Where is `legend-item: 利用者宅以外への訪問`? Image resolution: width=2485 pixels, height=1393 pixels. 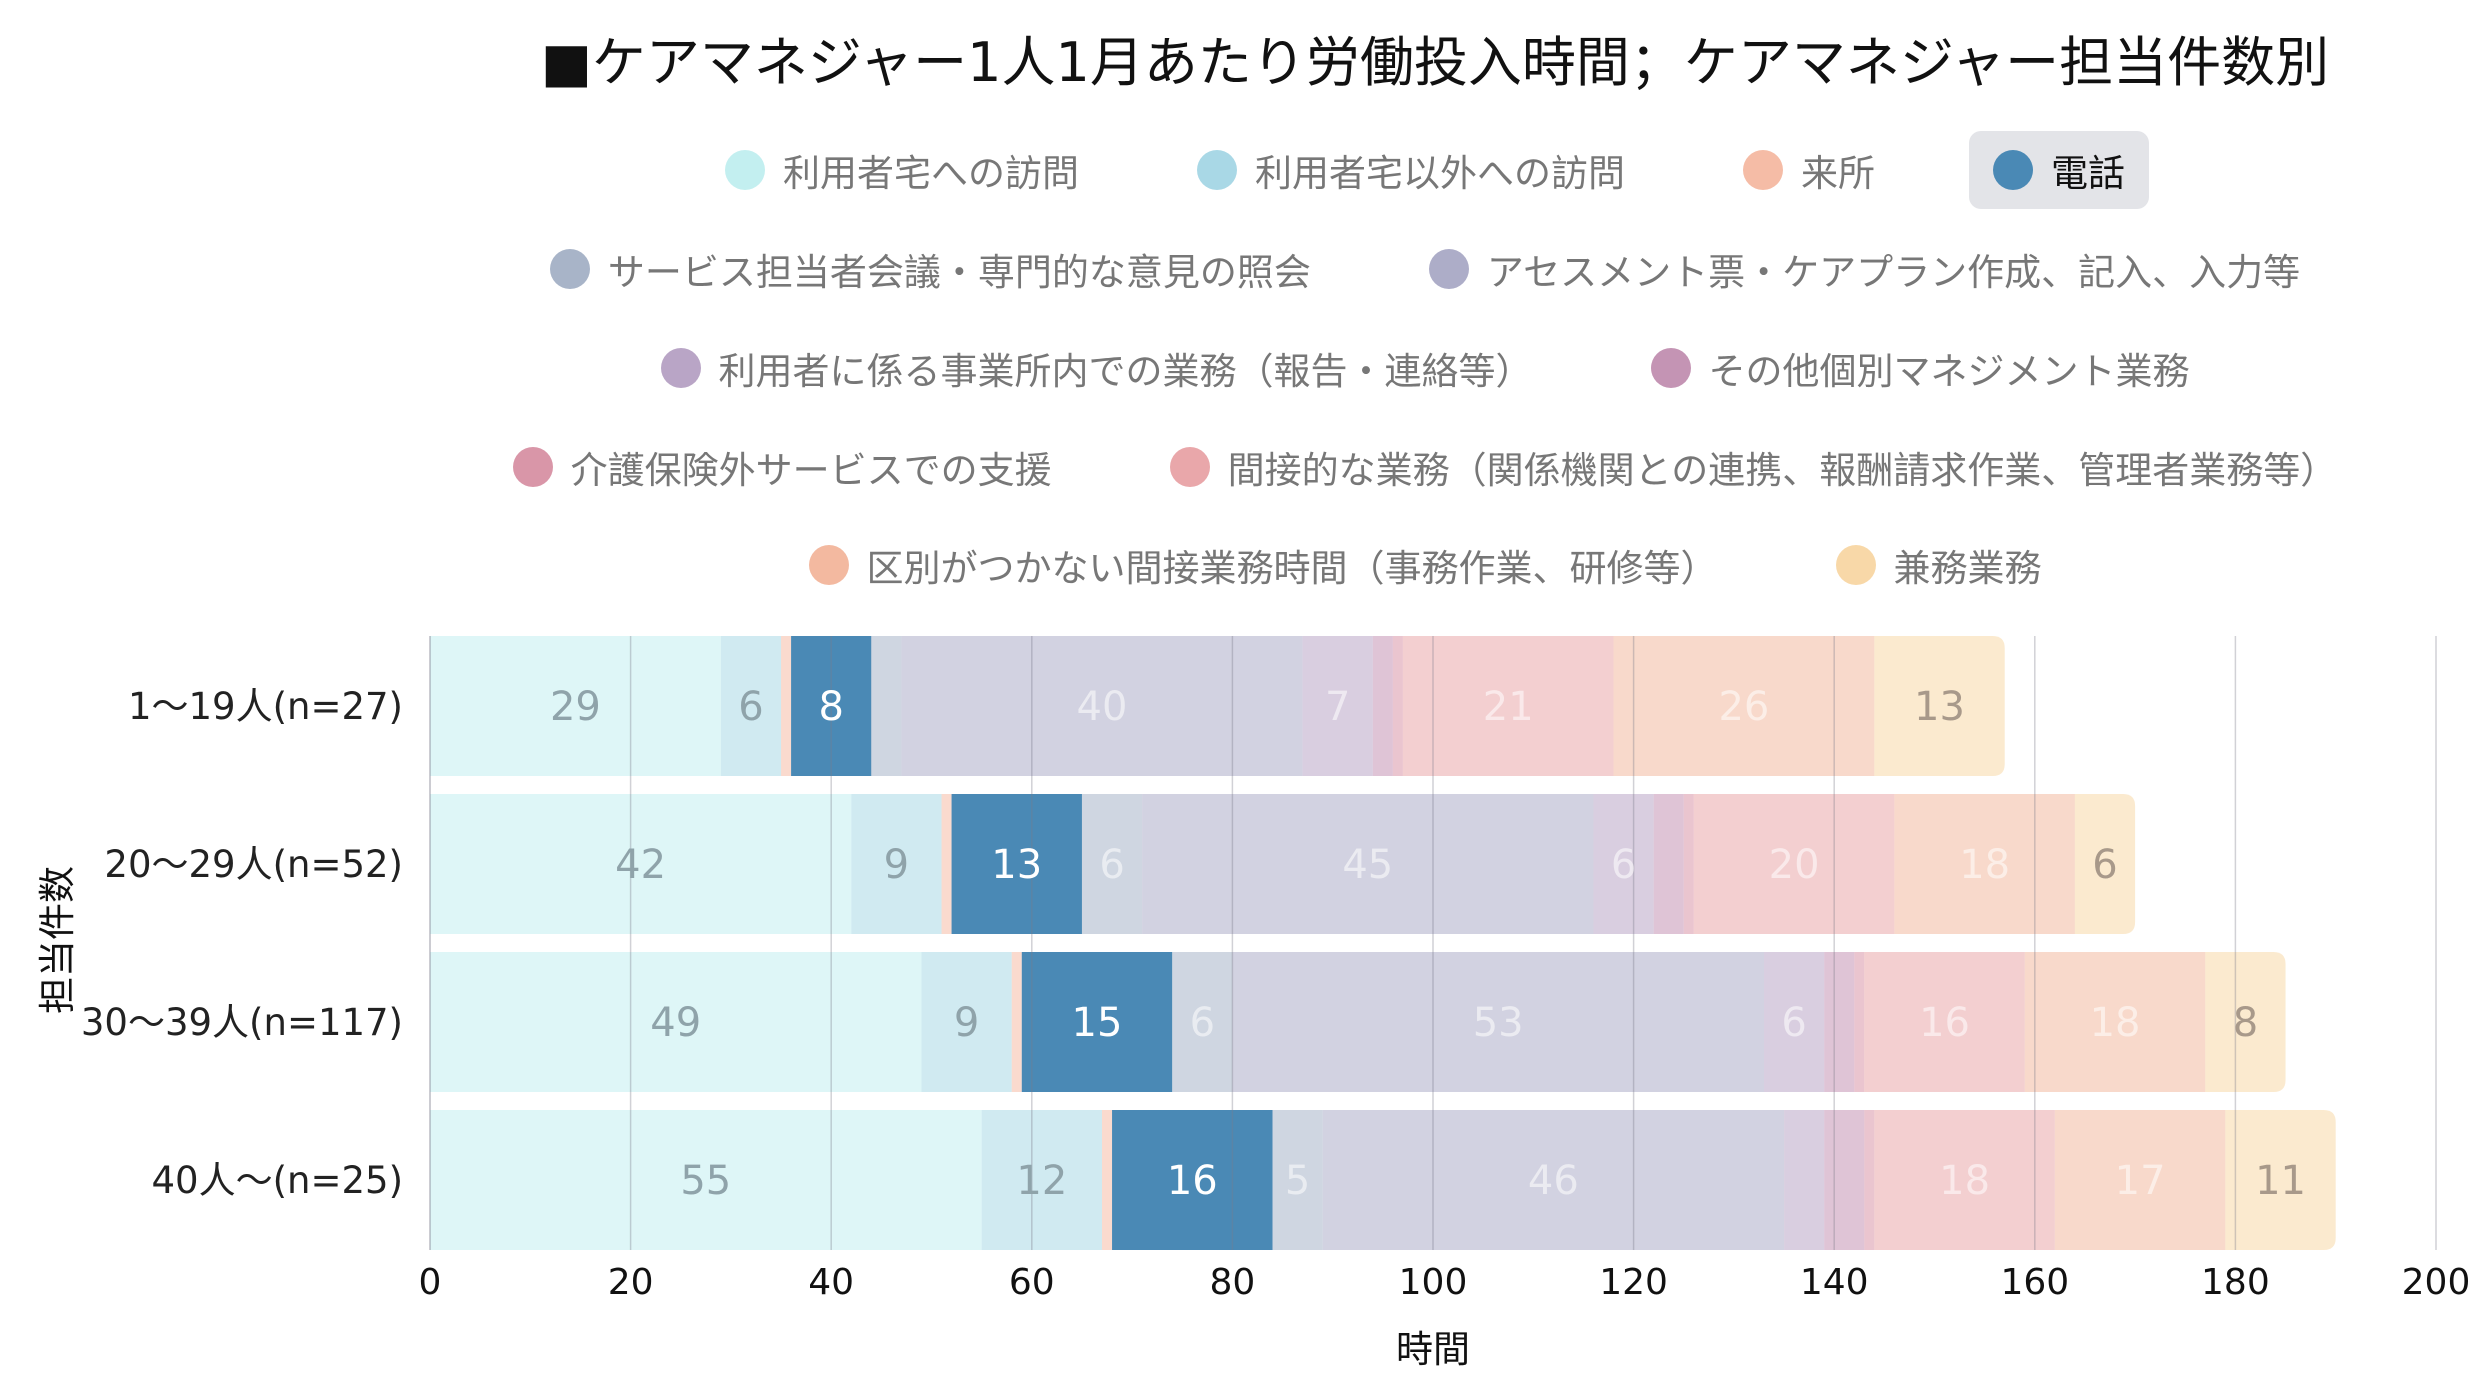 legend-item: 利用者宅以外への訪問 is located at coordinates (1411, 170).